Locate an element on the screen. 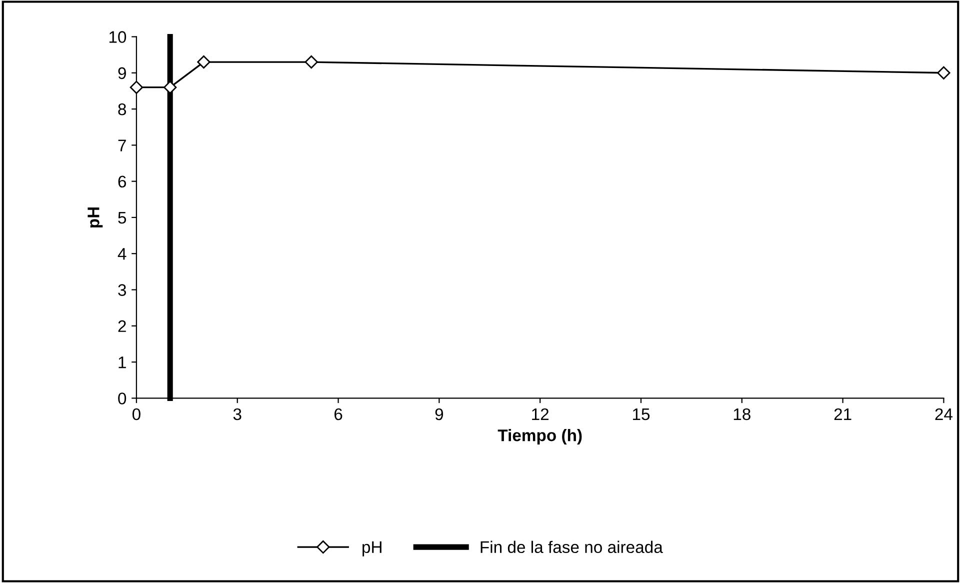 The height and width of the screenshot is (583, 961). x-axis-title: Tiempo (h) is located at coordinates (540, 437).